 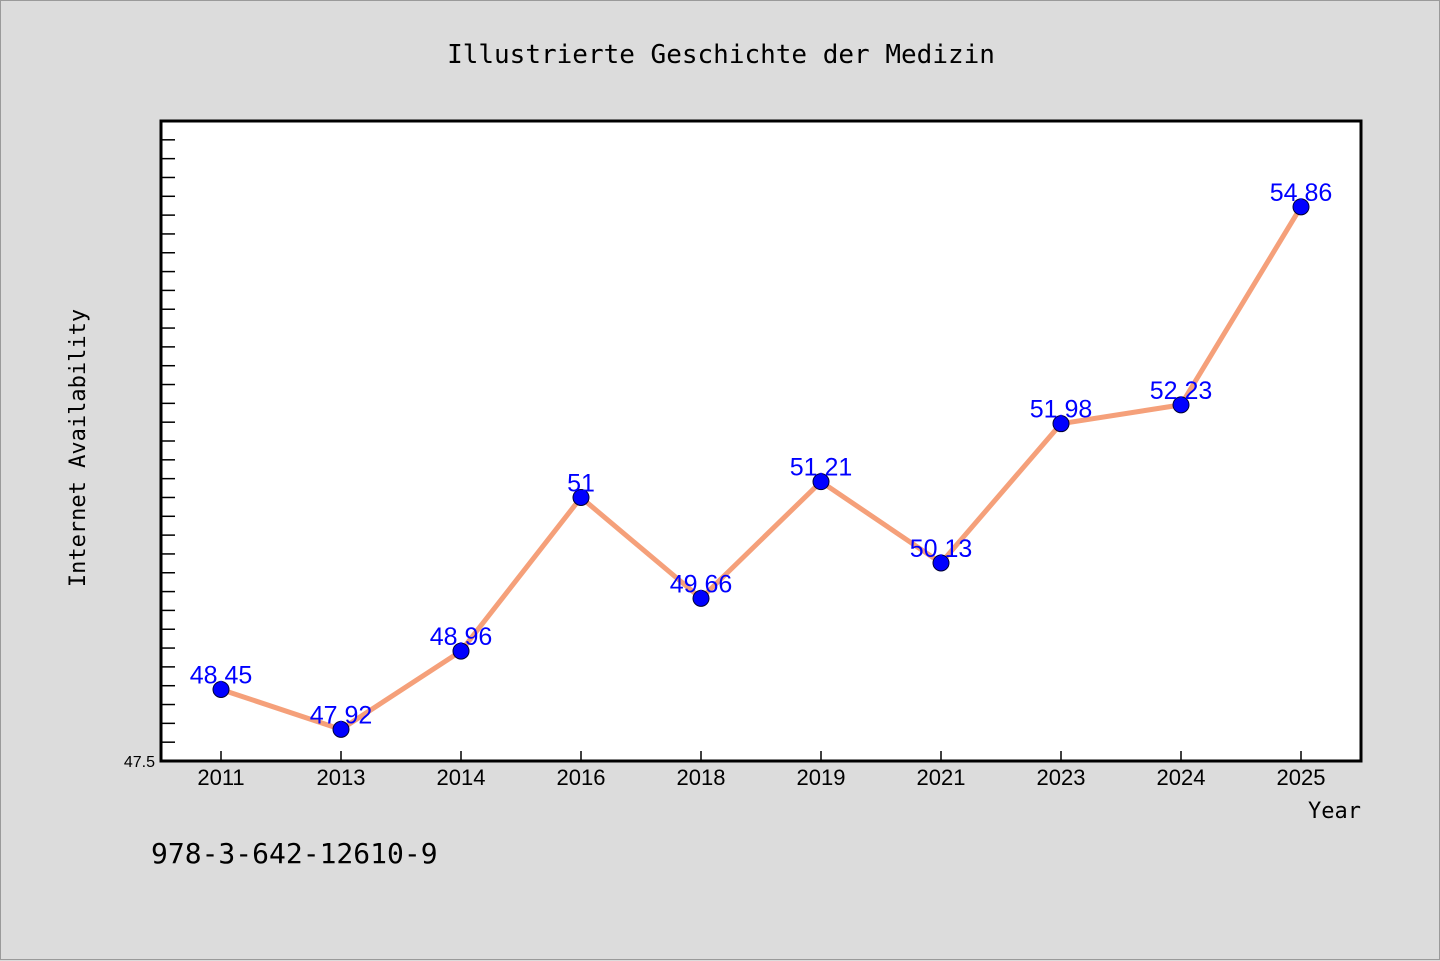 I want to click on data-label: 54.86, so click(x=1301, y=193).